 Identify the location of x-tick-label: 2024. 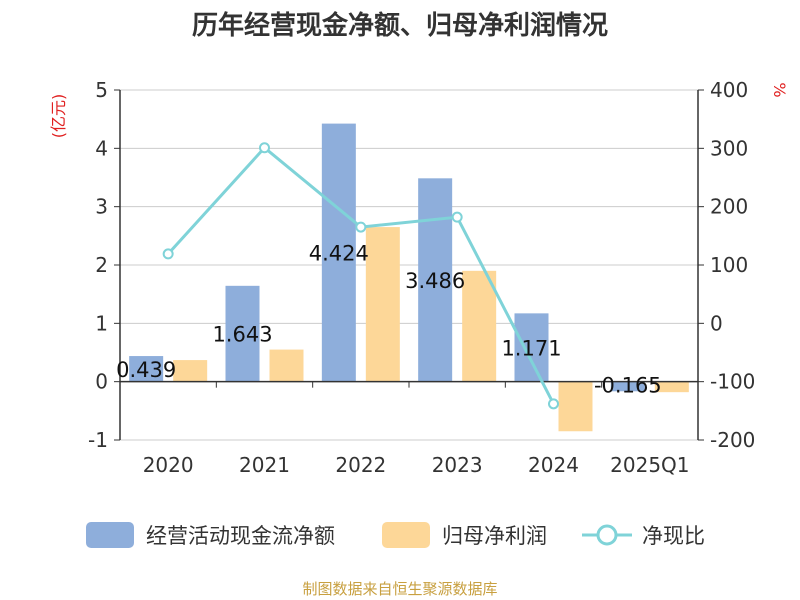
(553, 465).